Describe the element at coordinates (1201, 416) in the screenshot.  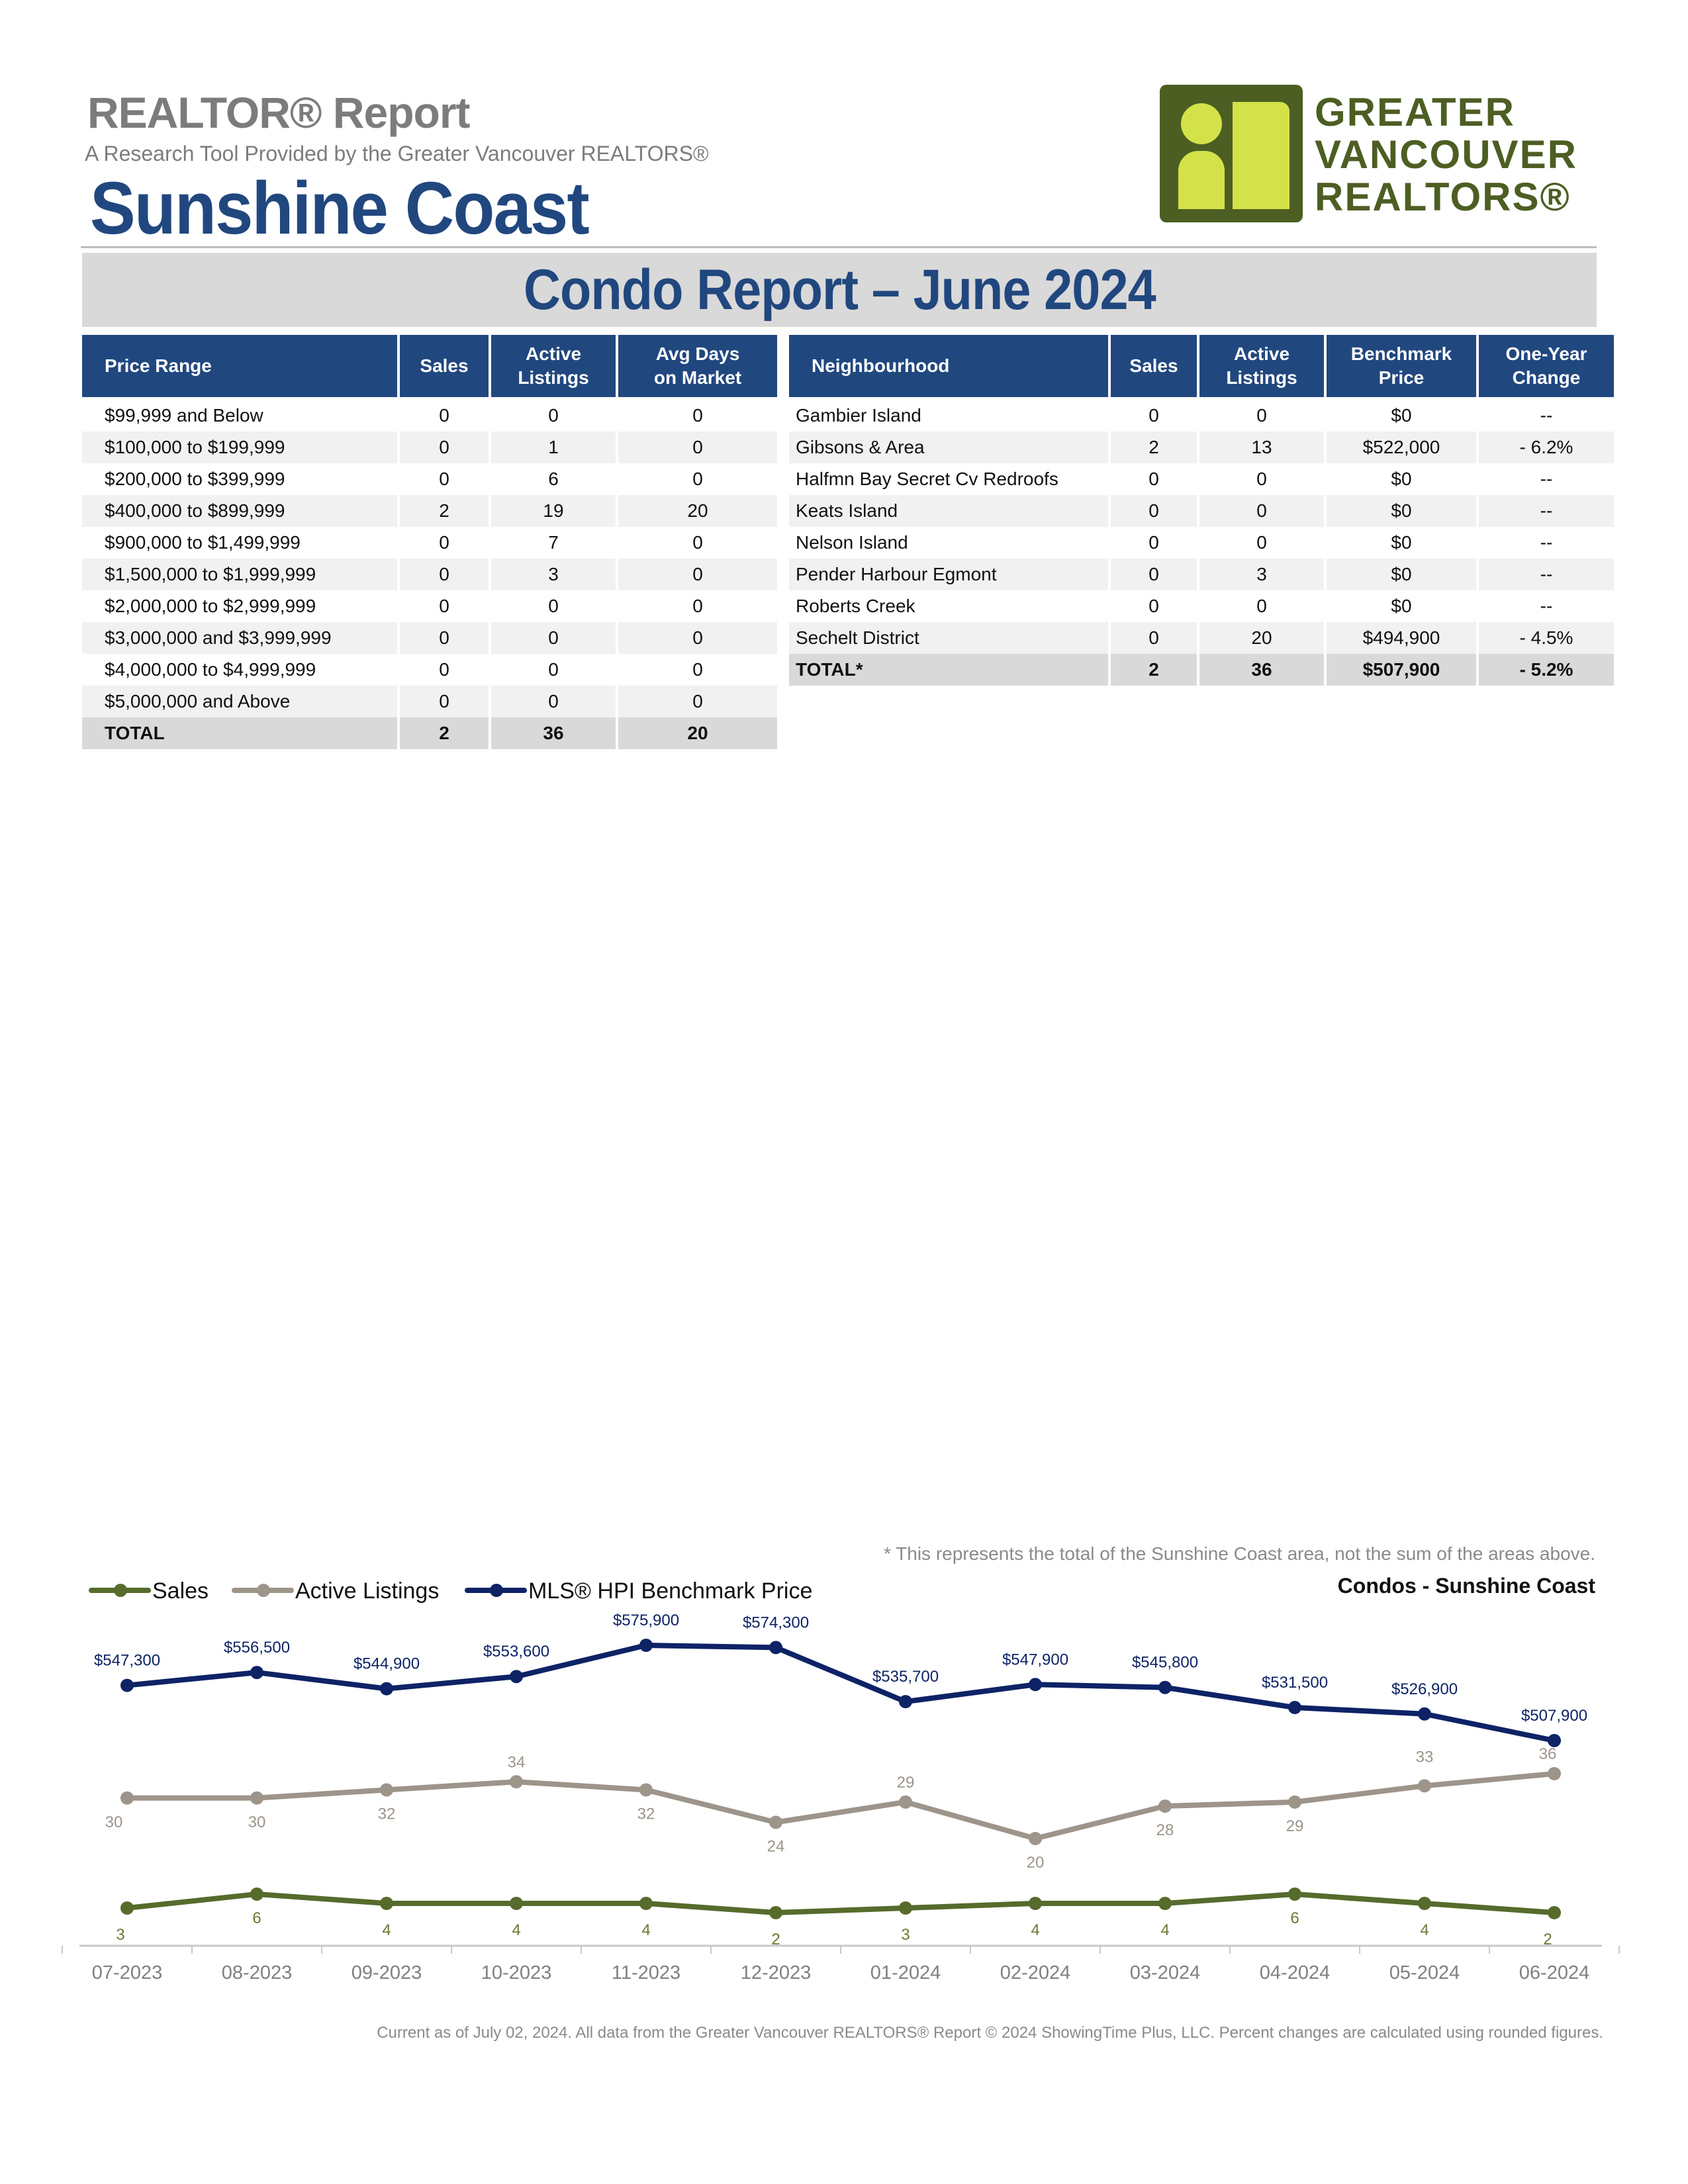
I see `table-row: Gambier Island 0 0 $0 --` at that location.